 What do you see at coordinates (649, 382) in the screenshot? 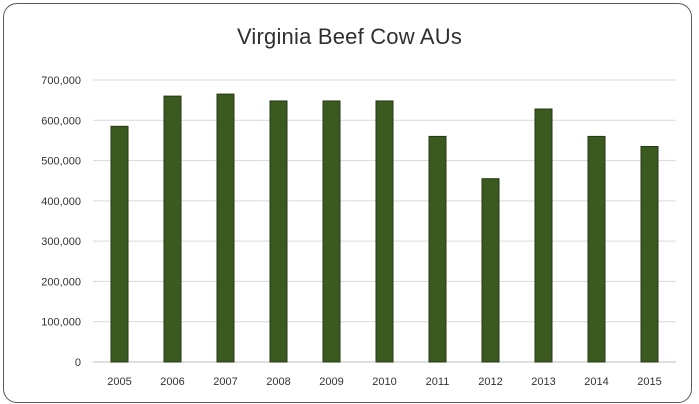
I see `x-tick-label: 2015` at bounding box center [649, 382].